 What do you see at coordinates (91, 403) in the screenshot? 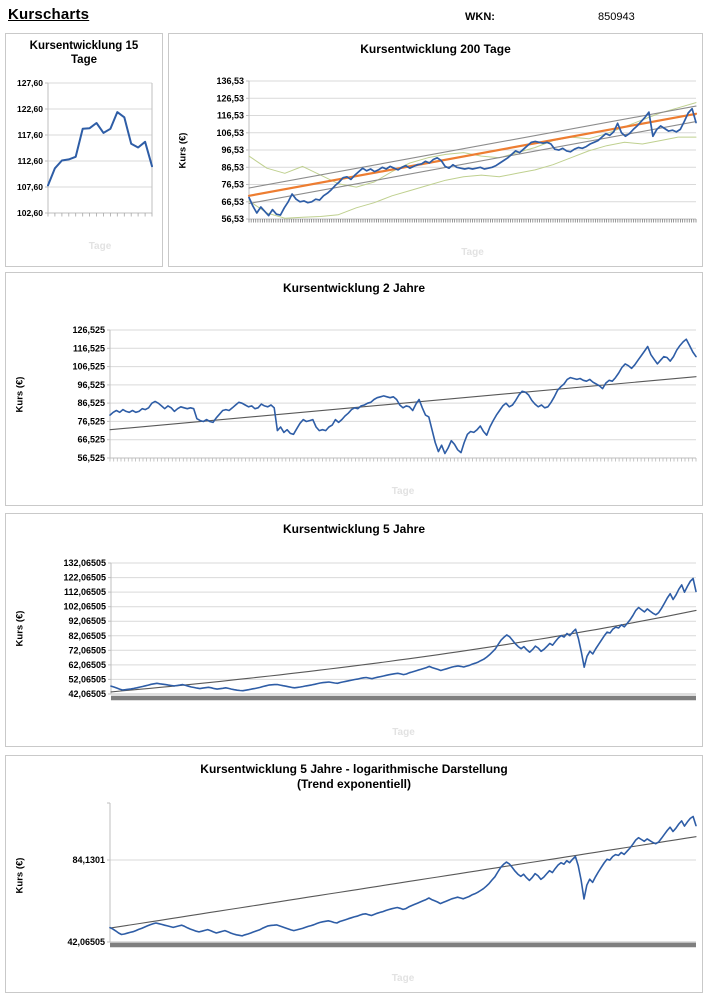
I see `svg-text: 86,525` at bounding box center [91, 403].